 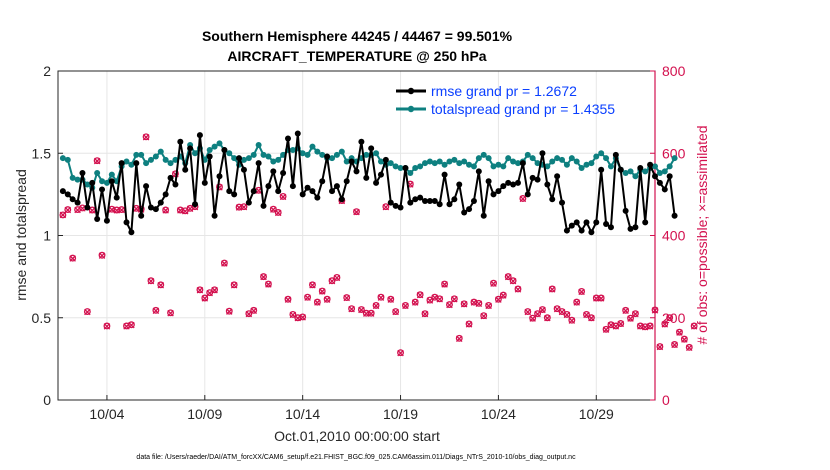 What do you see at coordinates (47, 400) in the screenshot?
I see `y-tick-label-left: 0` at bounding box center [47, 400].